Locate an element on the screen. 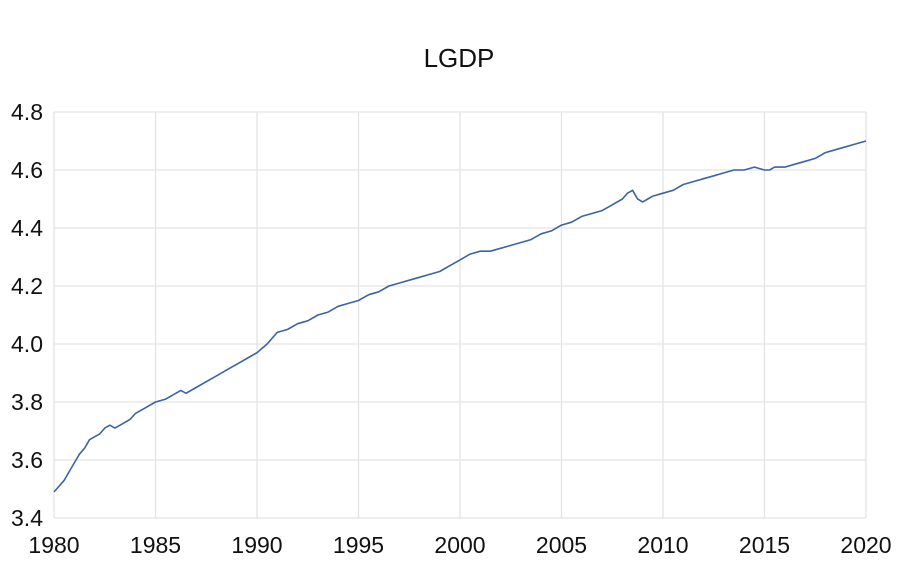 This screenshot has width=904, height=572. y-axis-tick-labels: 3.4 3.6 3.8 4.0 4.2 4.4 4.6 4.8 is located at coordinates (27, 315).